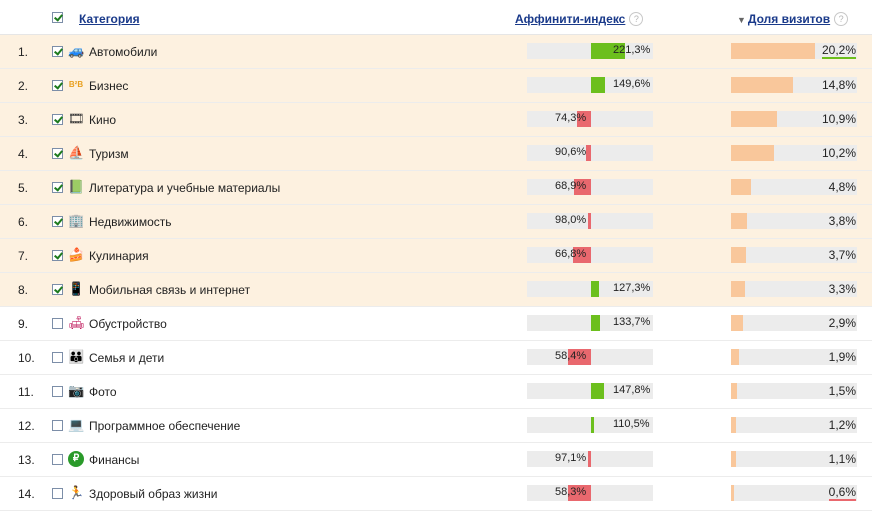 This screenshot has height=517, width=872. Describe the element at coordinates (436, 86) in the screenshot. I see `table-row: 2. B²B Бизнес 149,6% 14,8%` at that location.